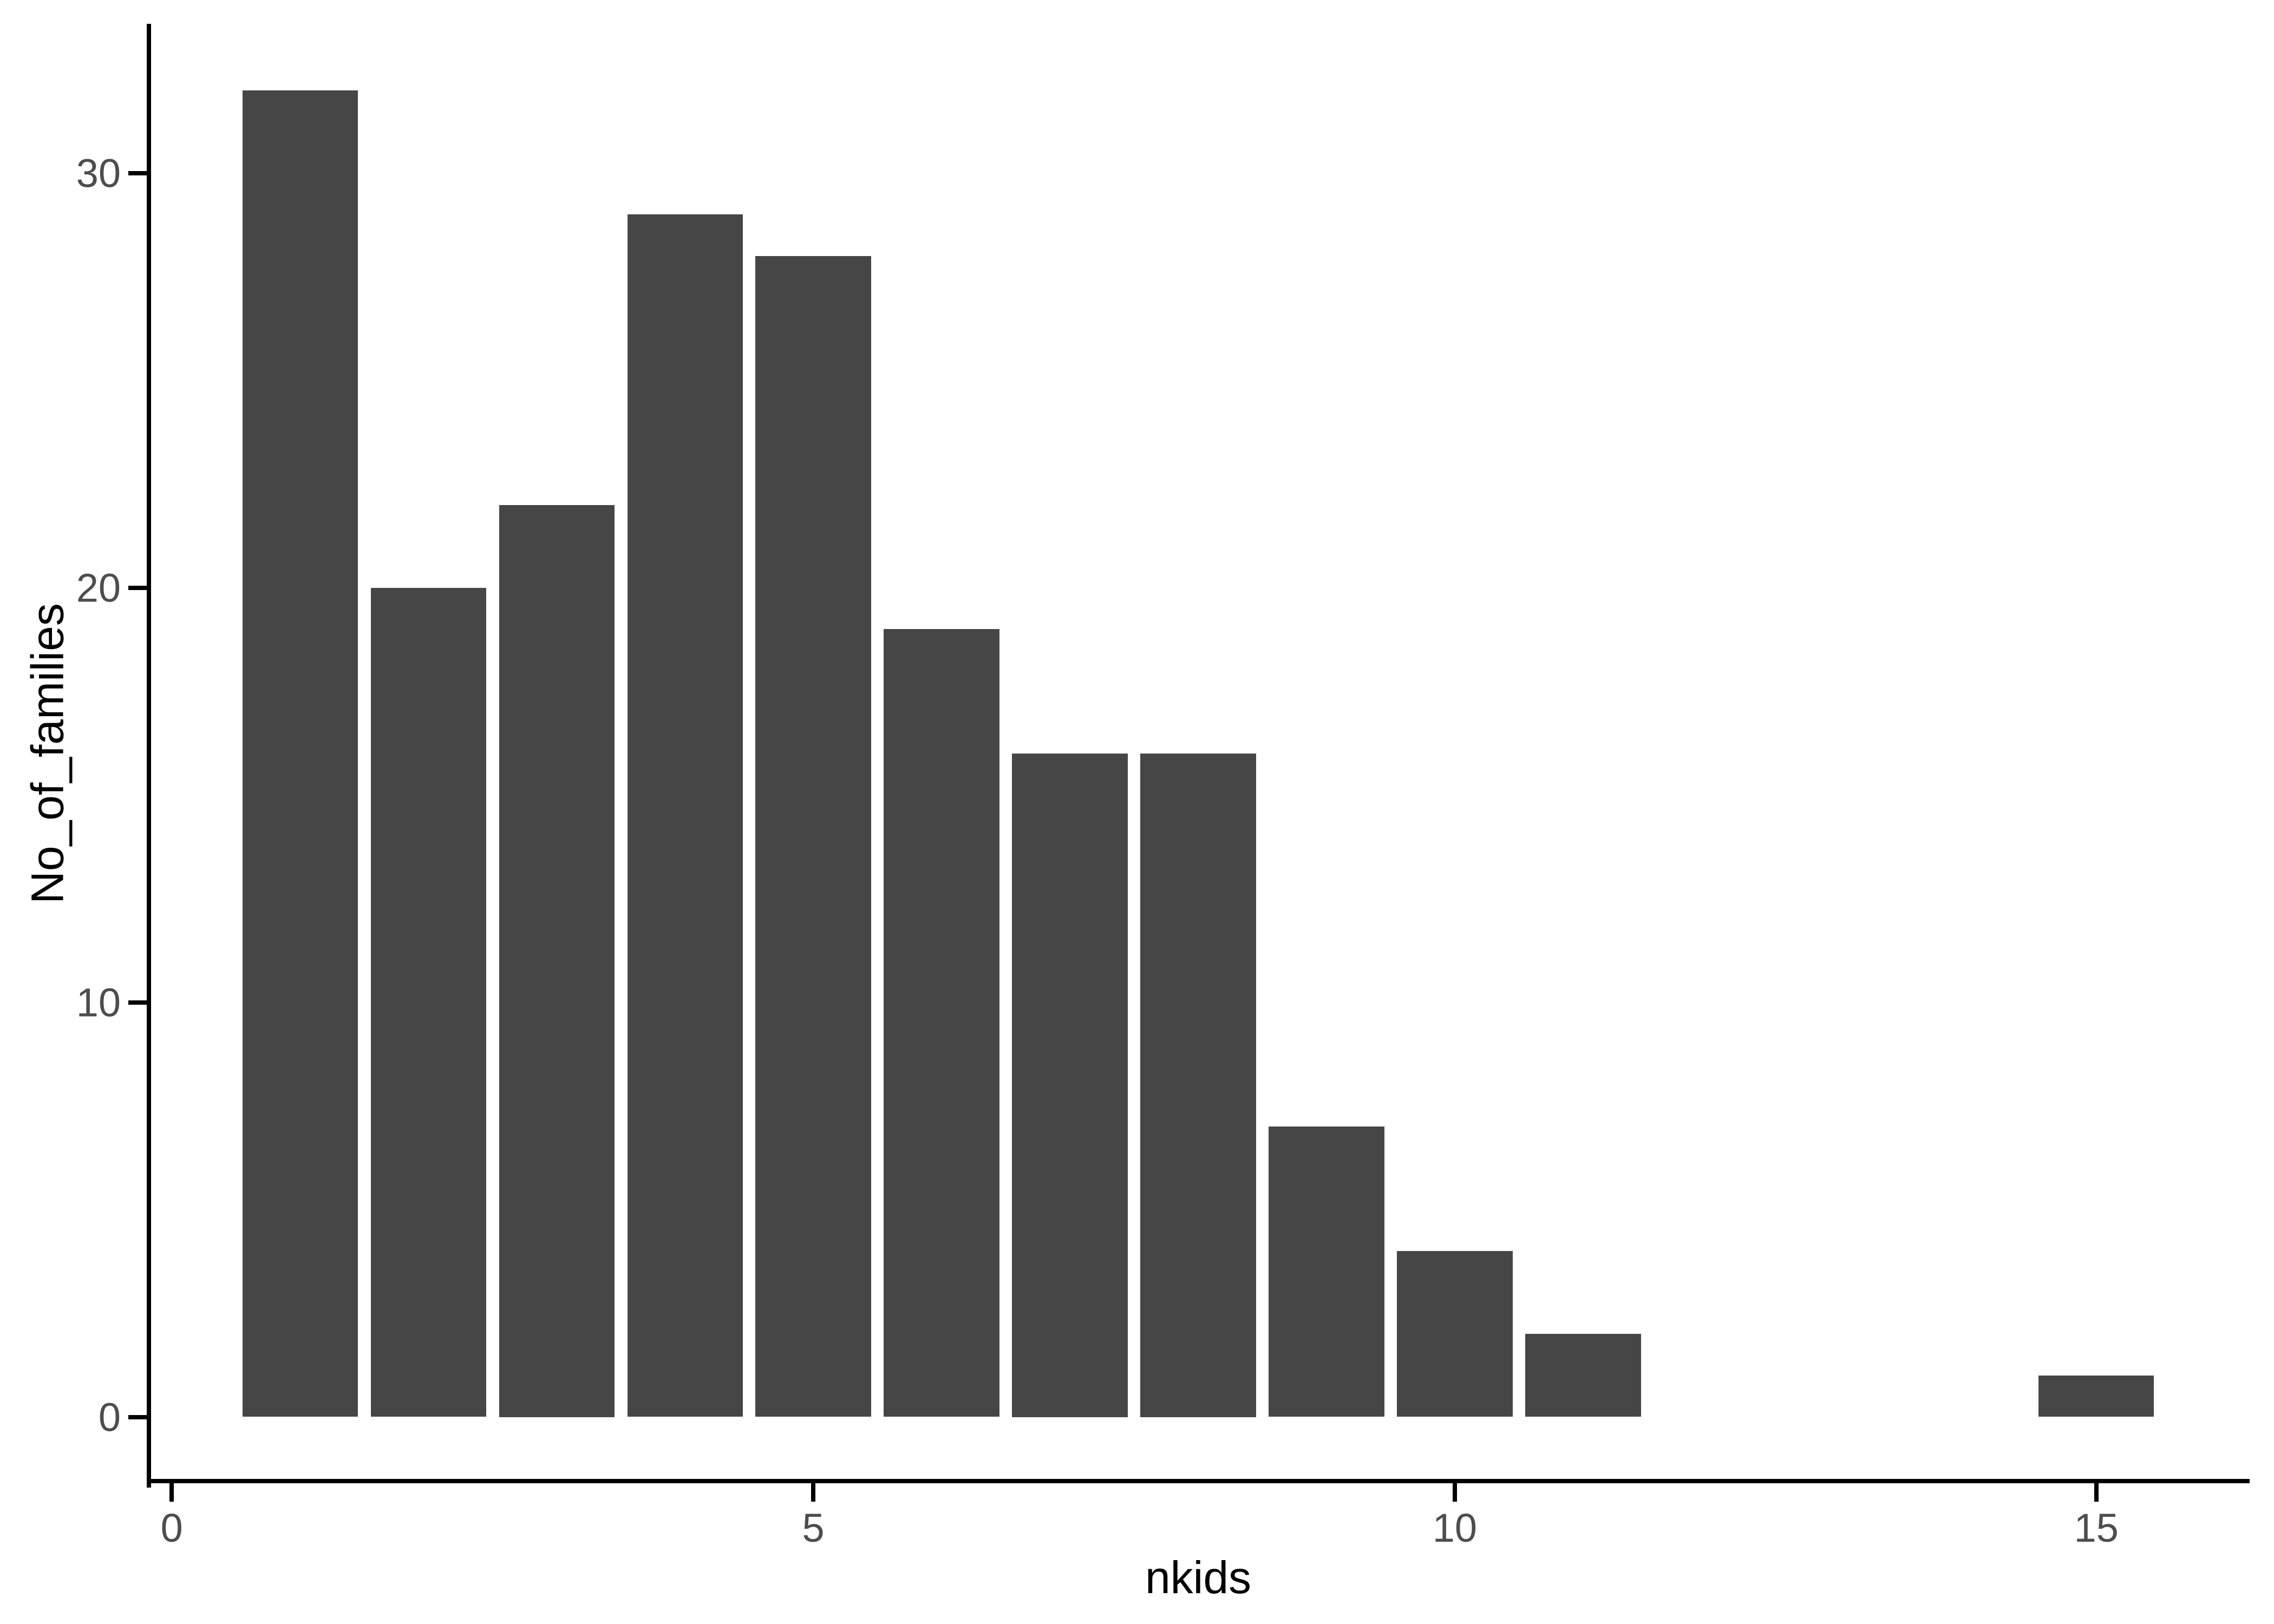 The width and height of the screenshot is (2274, 1624). Describe the element at coordinates (110, 1417) in the screenshot. I see `y-tick-label: 0` at that location.